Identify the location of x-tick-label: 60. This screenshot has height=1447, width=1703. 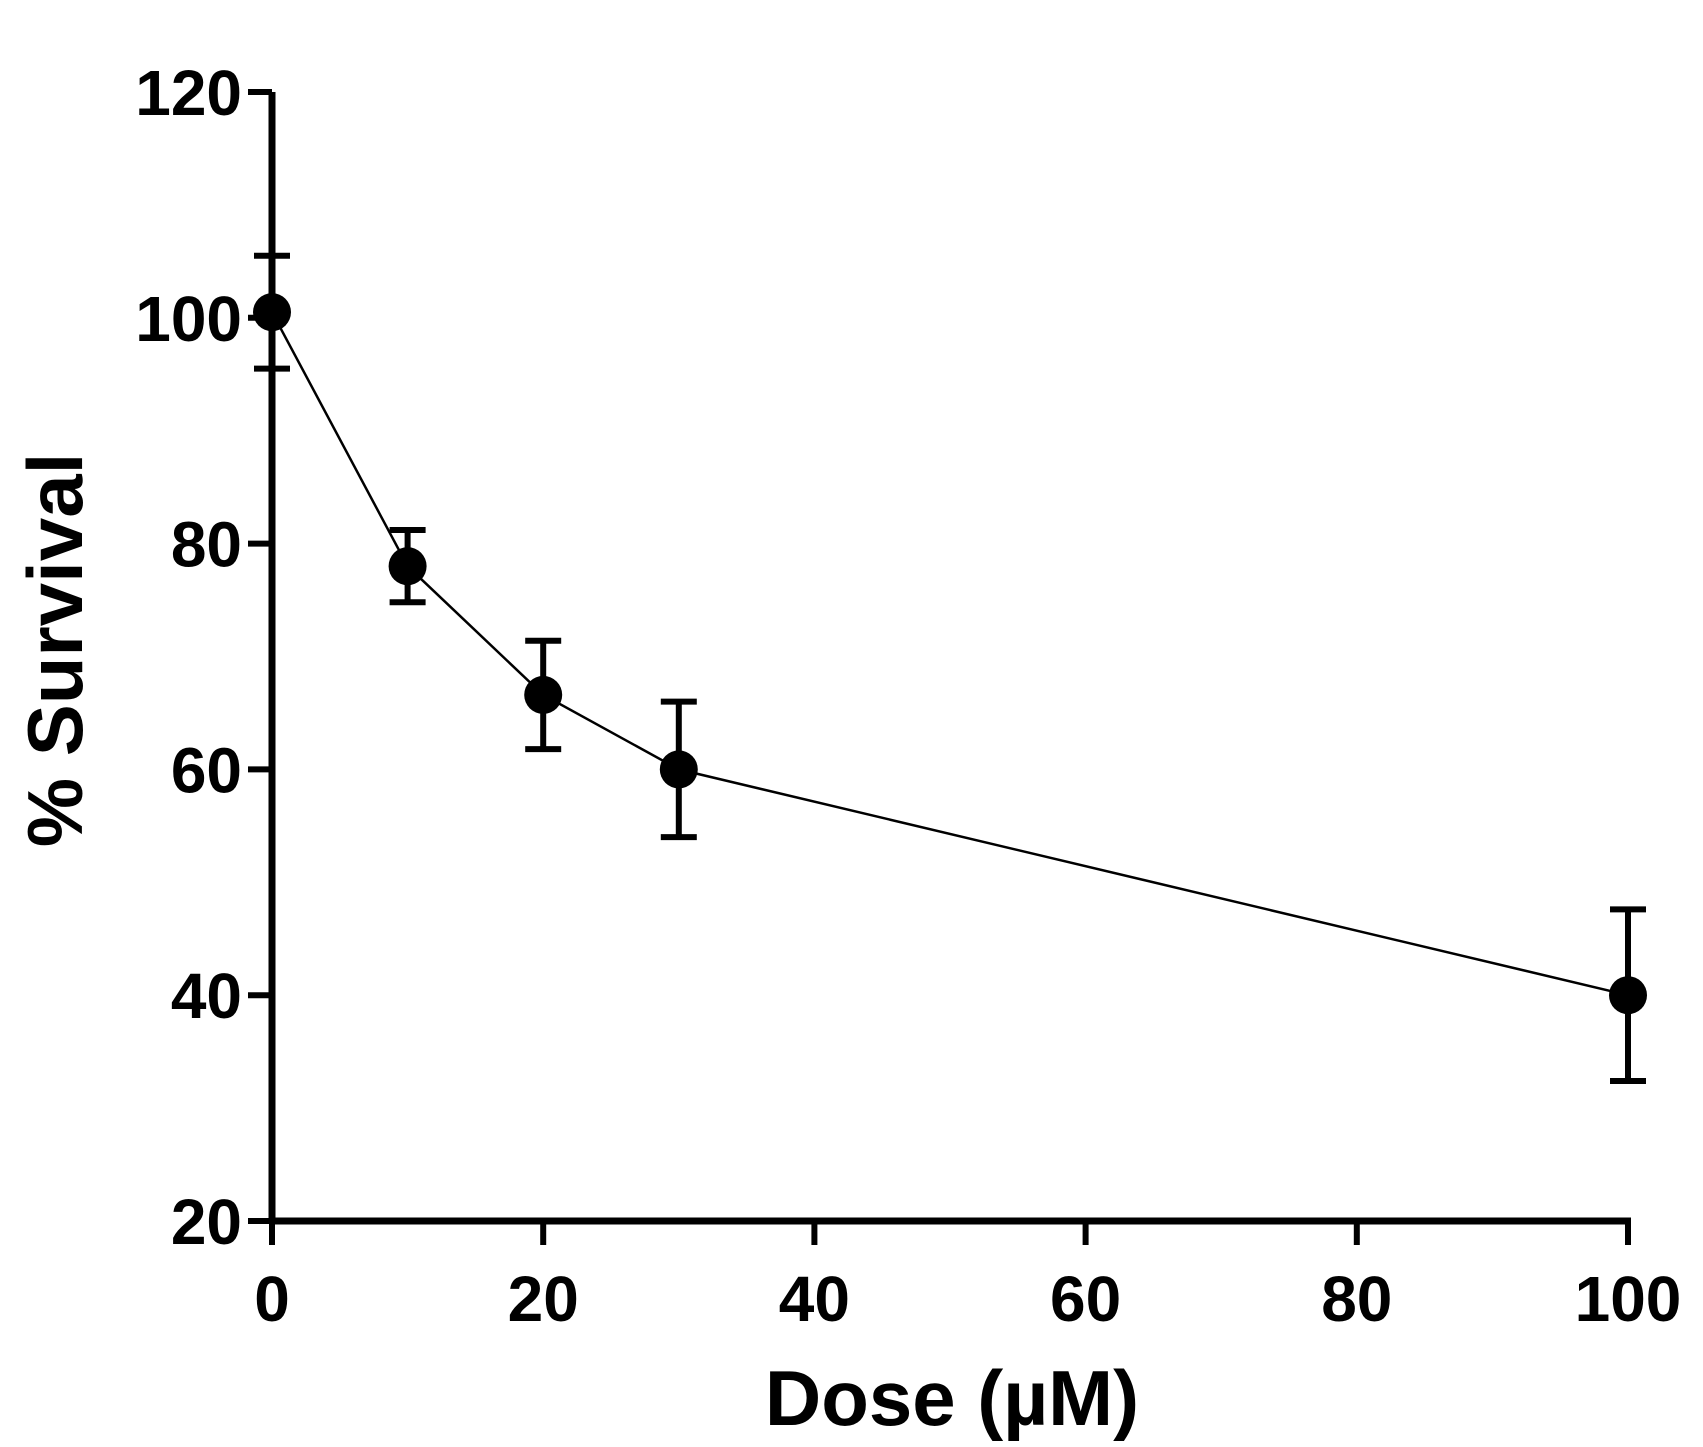
(1085, 1299).